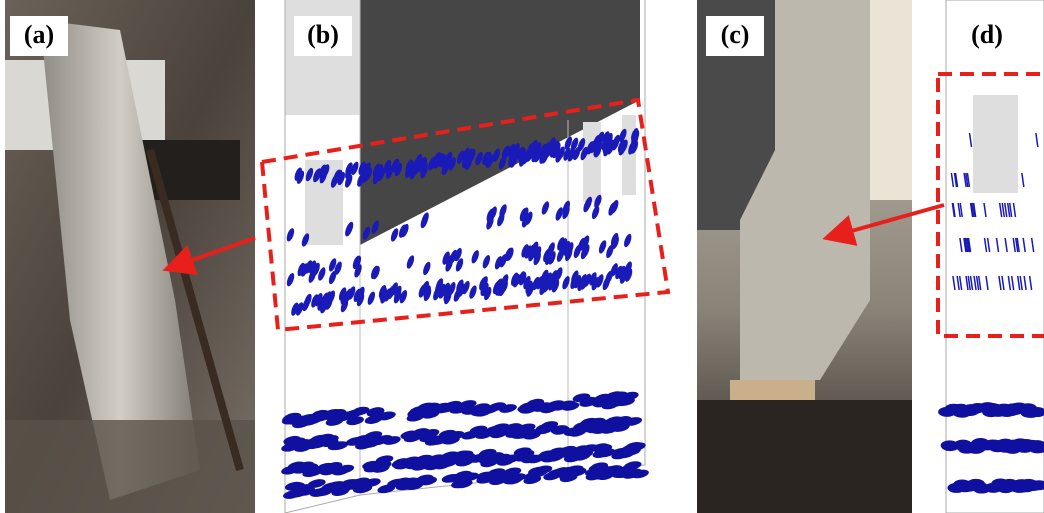 The height and width of the screenshot is (513, 1044). I want to click on arrow, so click(883, 224).